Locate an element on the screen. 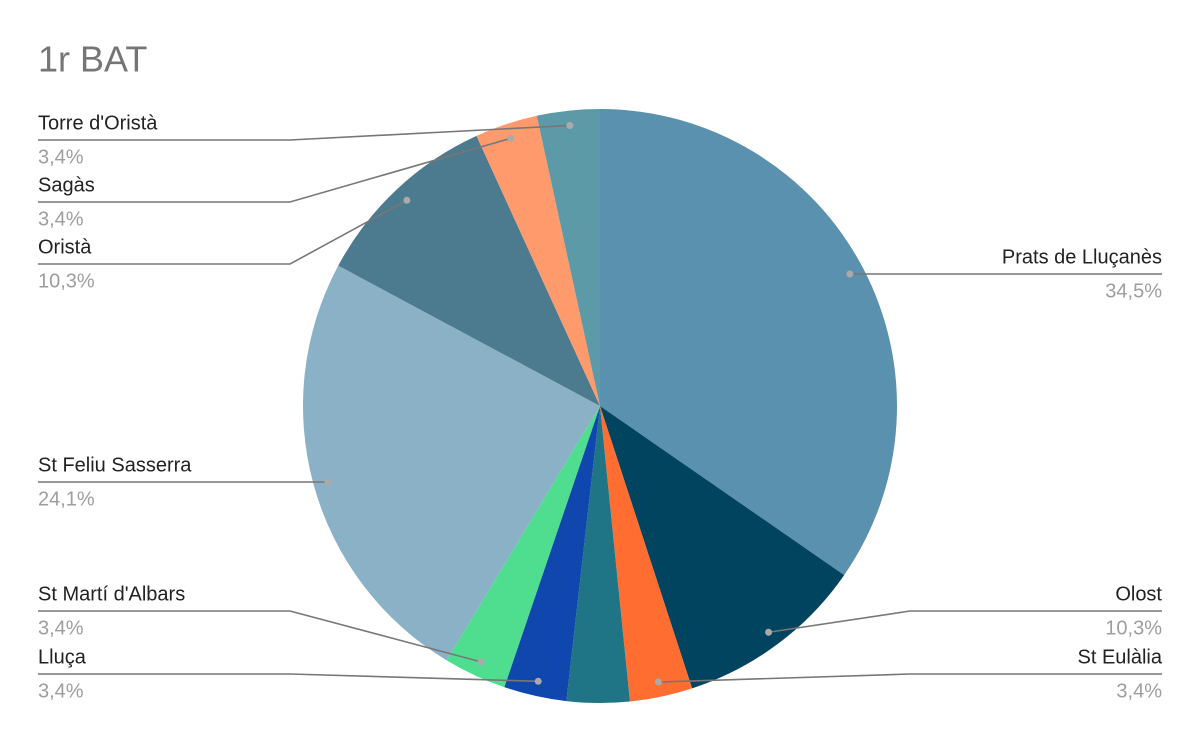 Image resolution: width=1200 pixels, height=742 pixels. value-label: 24,1% is located at coordinates (66, 499).